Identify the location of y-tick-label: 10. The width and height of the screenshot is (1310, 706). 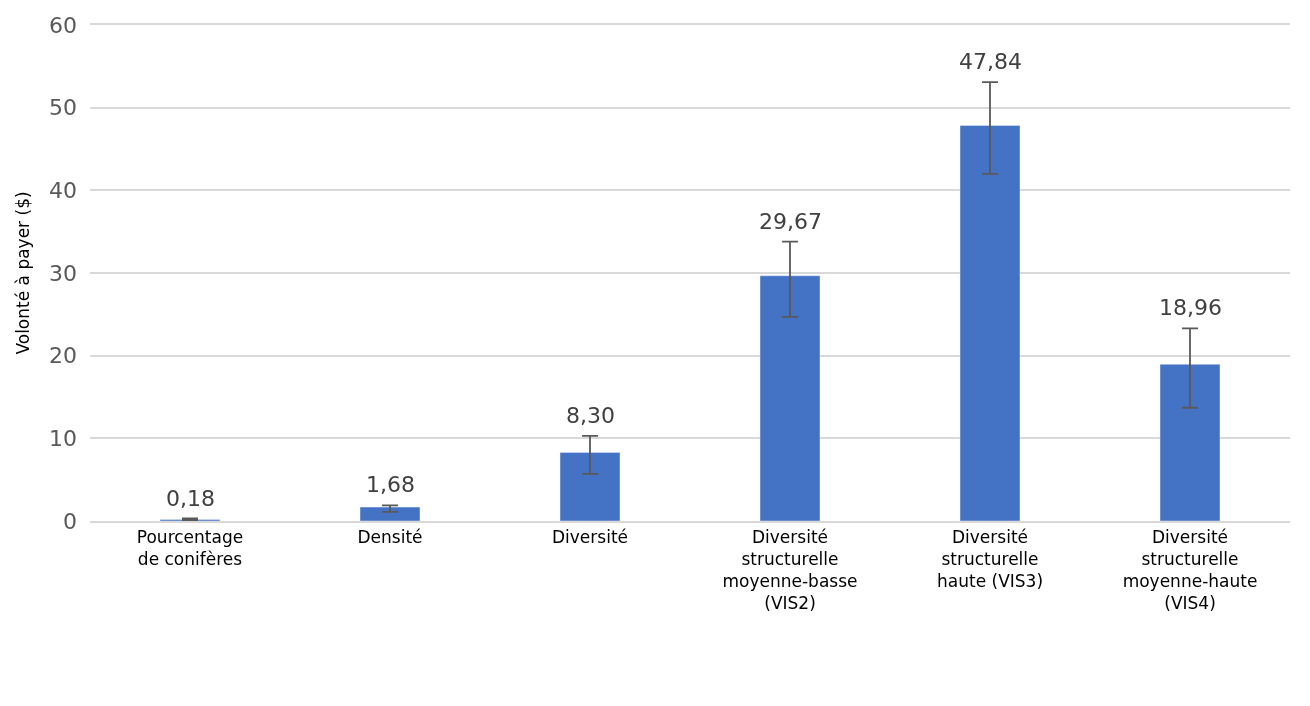
(63, 439).